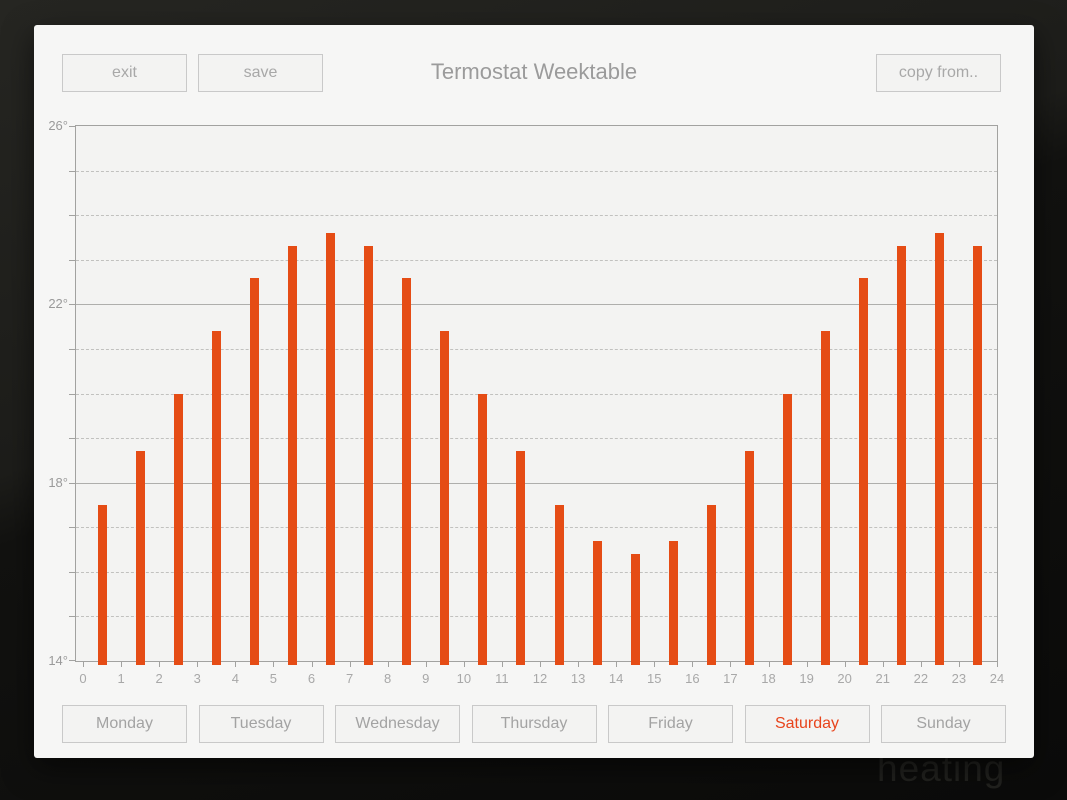 The height and width of the screenshot is (800, 1067). I want to click on day-tab-wednesday: Wednesday, so click(397, 724).